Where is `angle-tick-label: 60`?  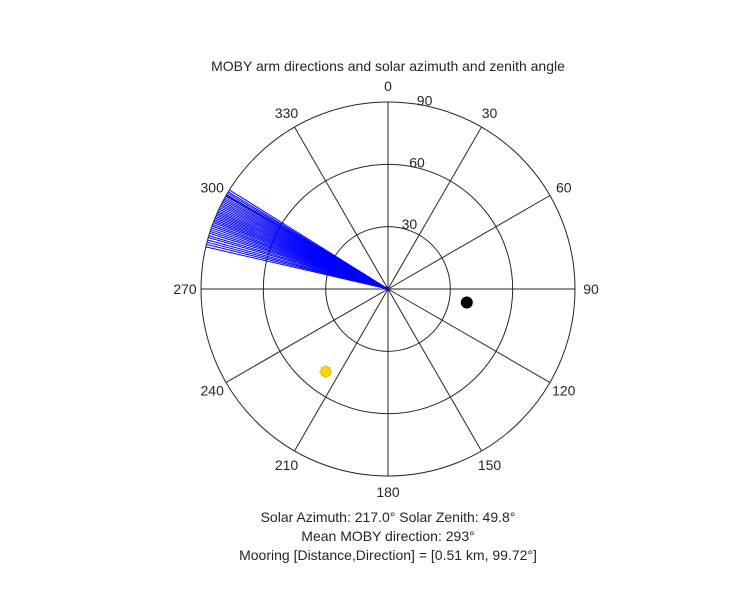
angle-tick-label: 60 is located at coordinates (564, 188).